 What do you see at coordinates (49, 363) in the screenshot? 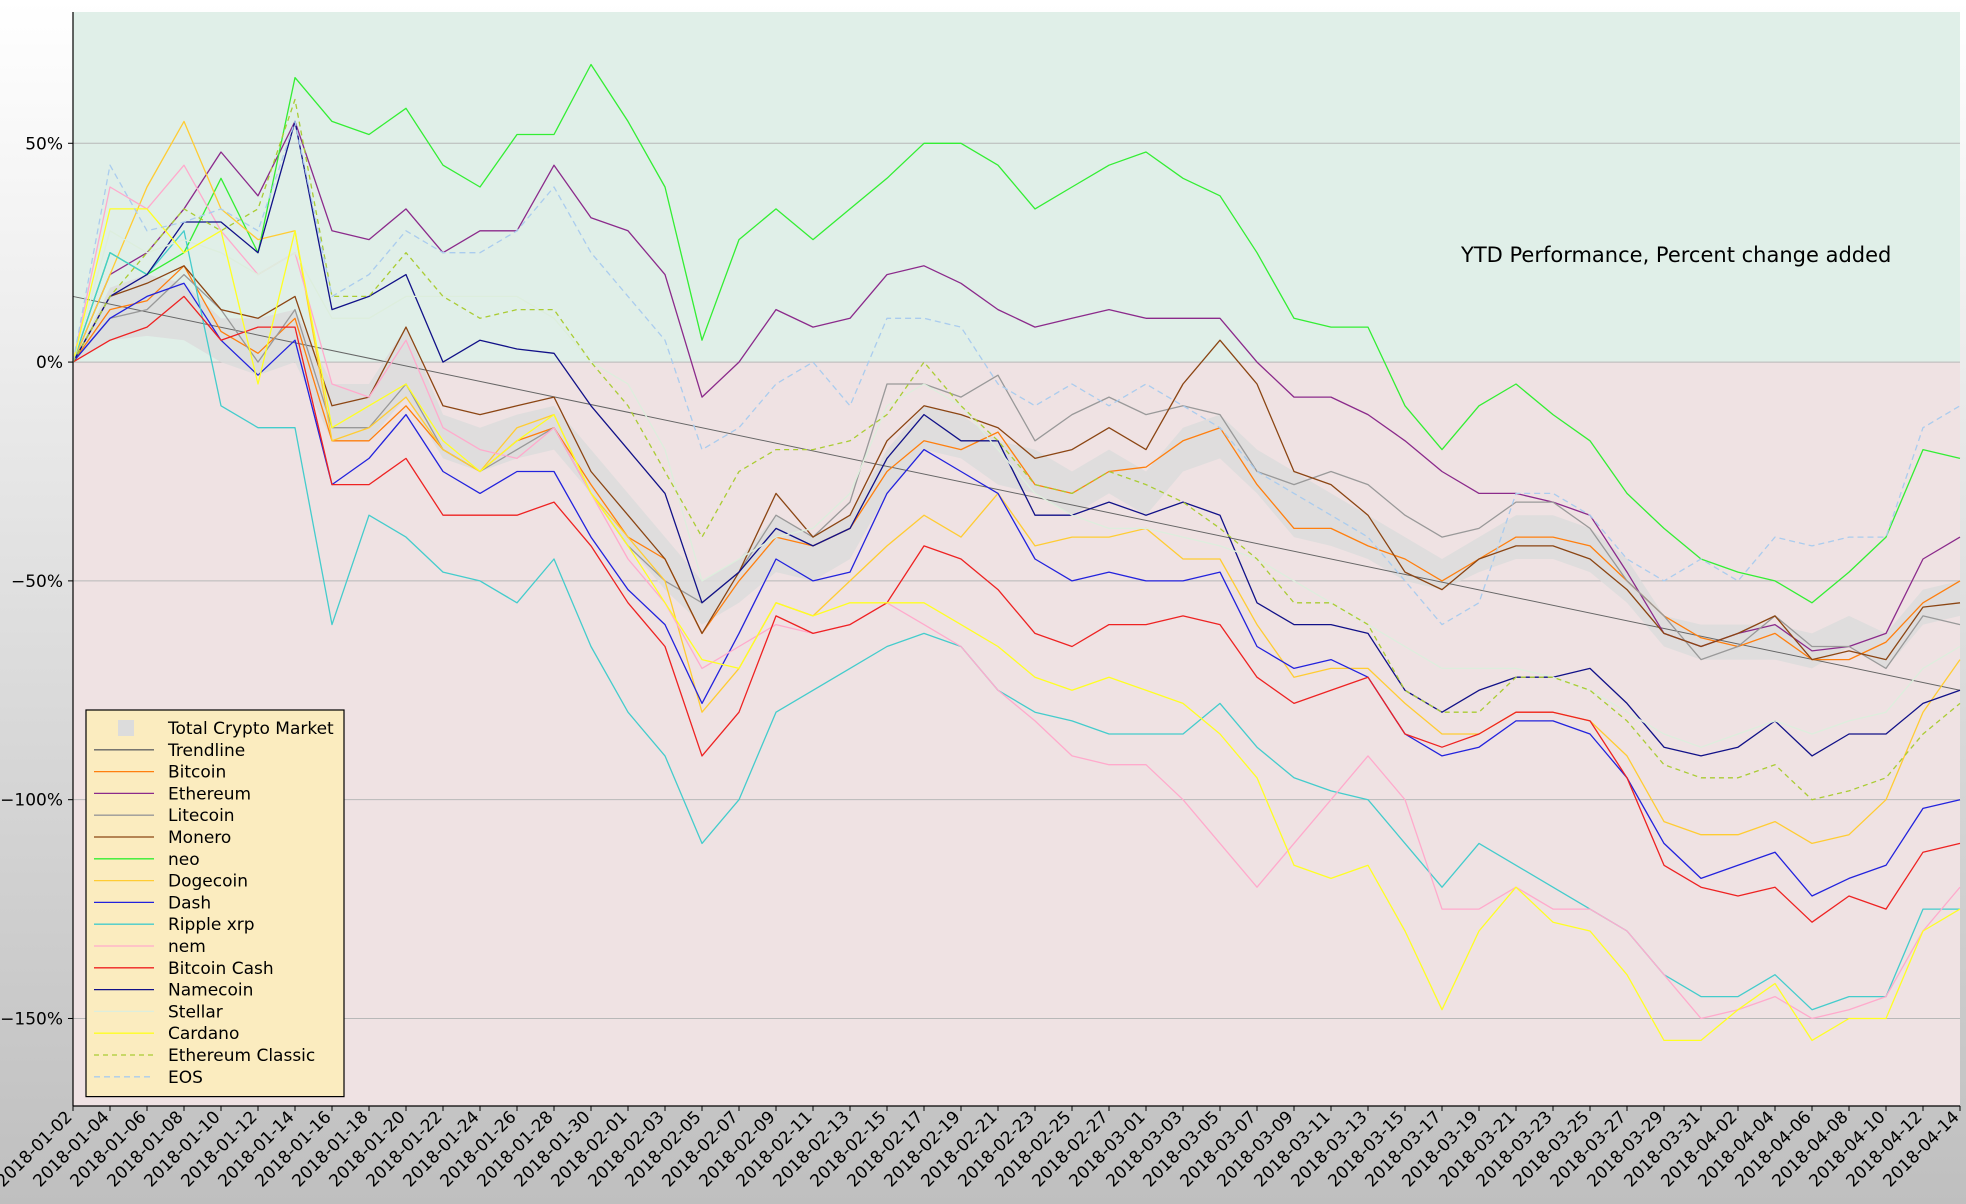
I see `y-tick-label: 0%` at bounding box center [49, 363].